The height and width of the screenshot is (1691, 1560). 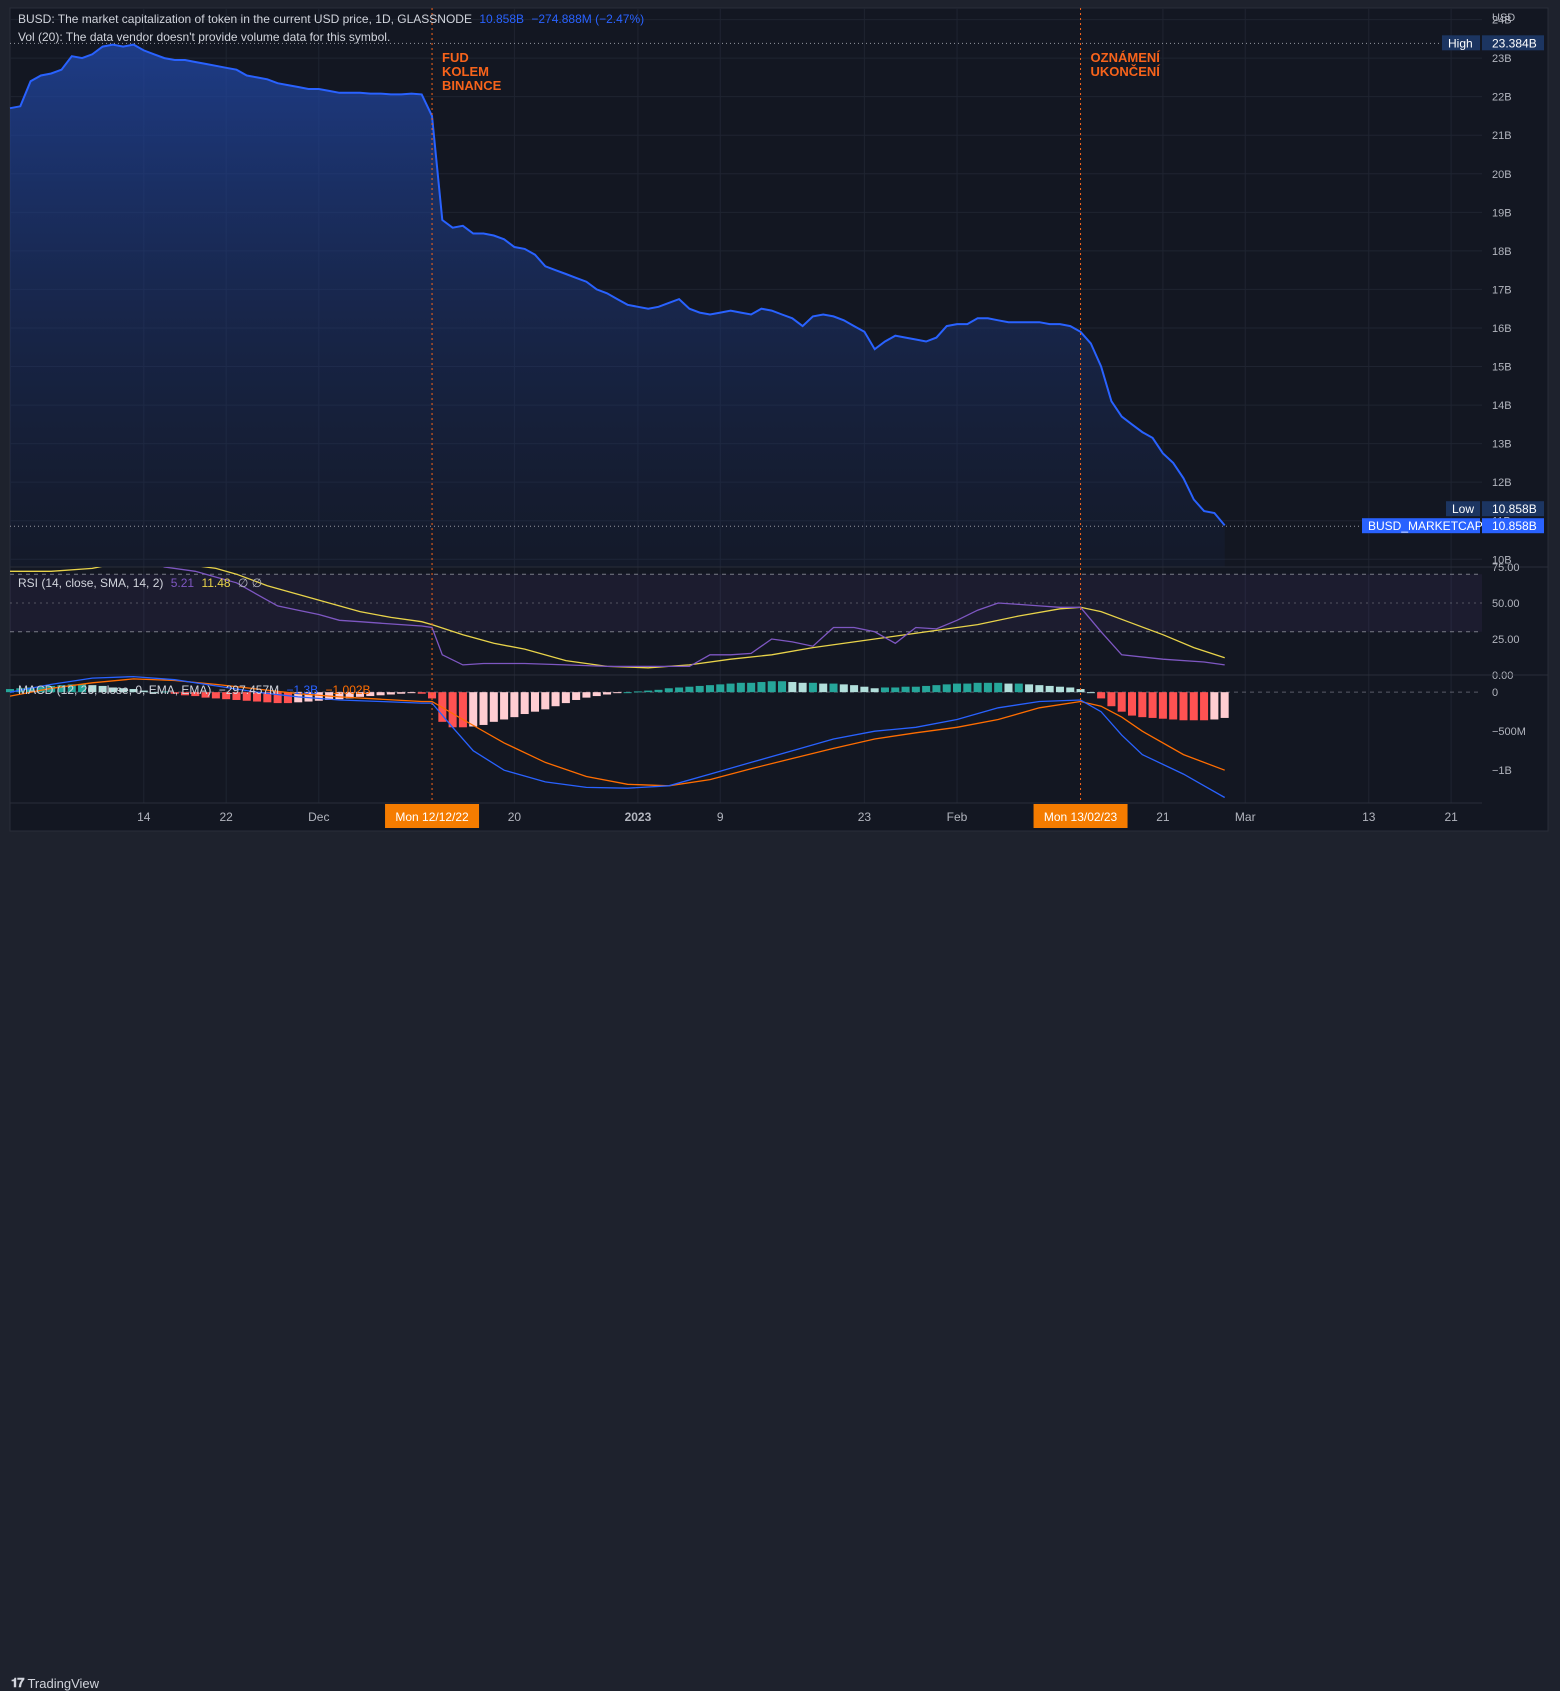 What do you see at coordinates (302, 690) in the screenshot?
I see `macd-line-value: −1.3B` at bounding box center [302, 690].